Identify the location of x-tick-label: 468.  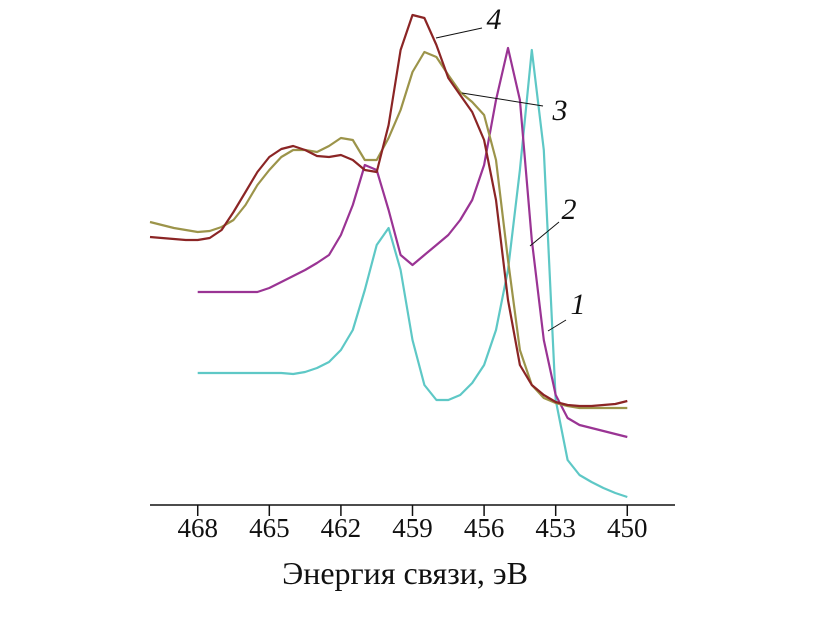
(197, 528).